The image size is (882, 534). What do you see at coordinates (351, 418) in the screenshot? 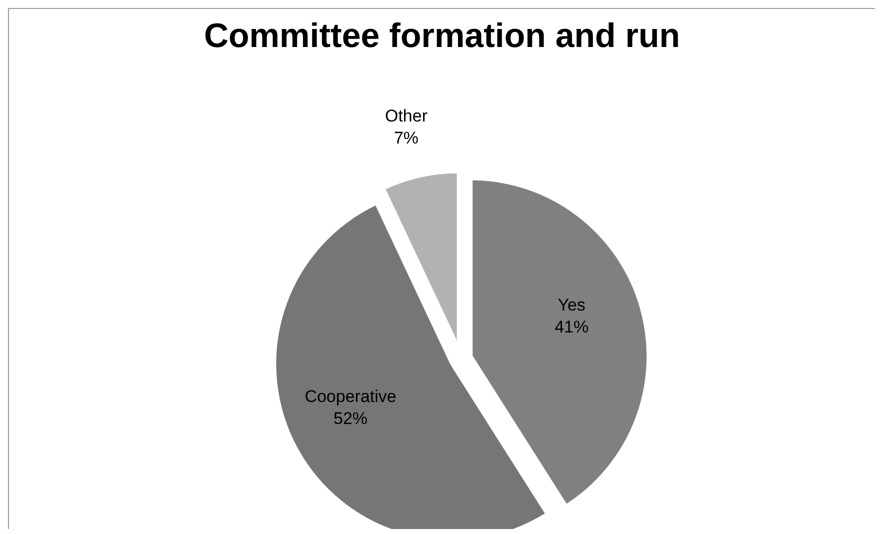
I see `data-label: 52%` at bounding box center [351, 418].